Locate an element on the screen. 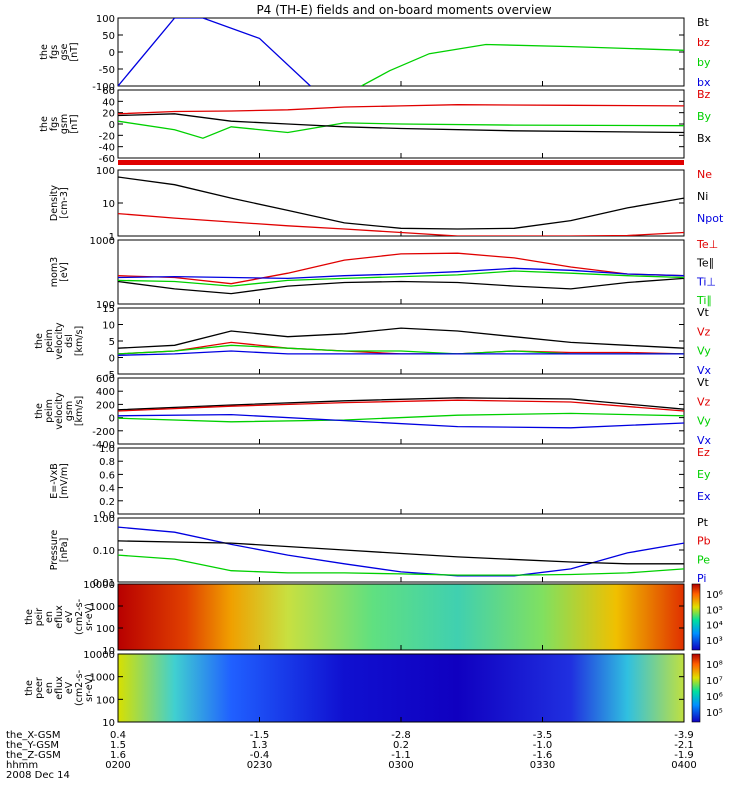  footer-value: -2.1 is located at coordinates (684, 745).